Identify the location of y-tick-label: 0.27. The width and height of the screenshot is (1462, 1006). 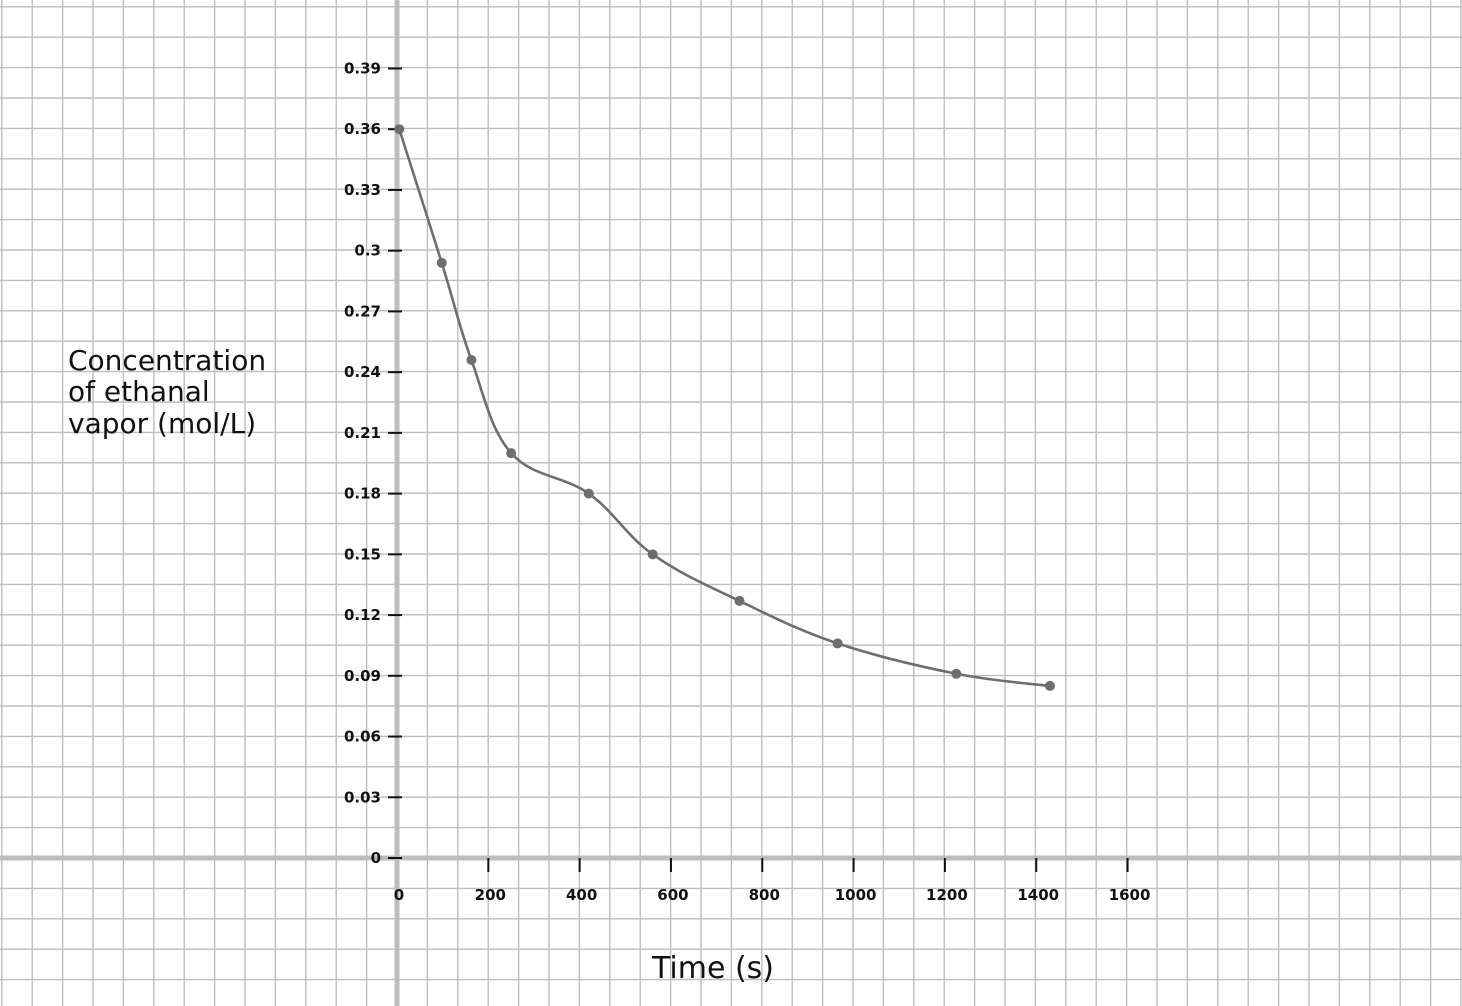
(362, 311).